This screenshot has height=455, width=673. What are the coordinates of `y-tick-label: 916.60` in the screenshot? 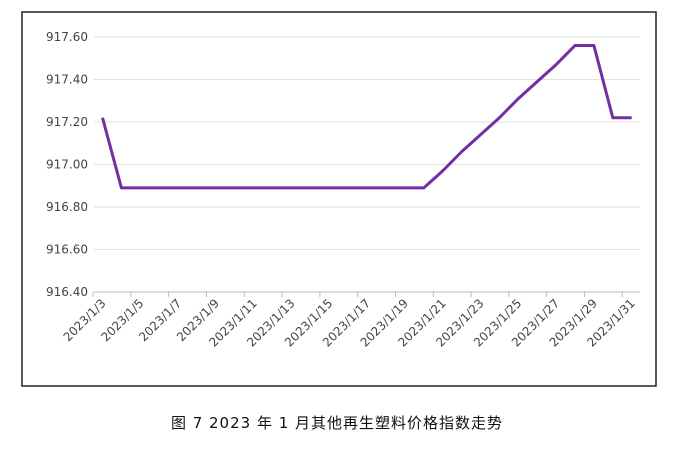 It's located at (67, 250).